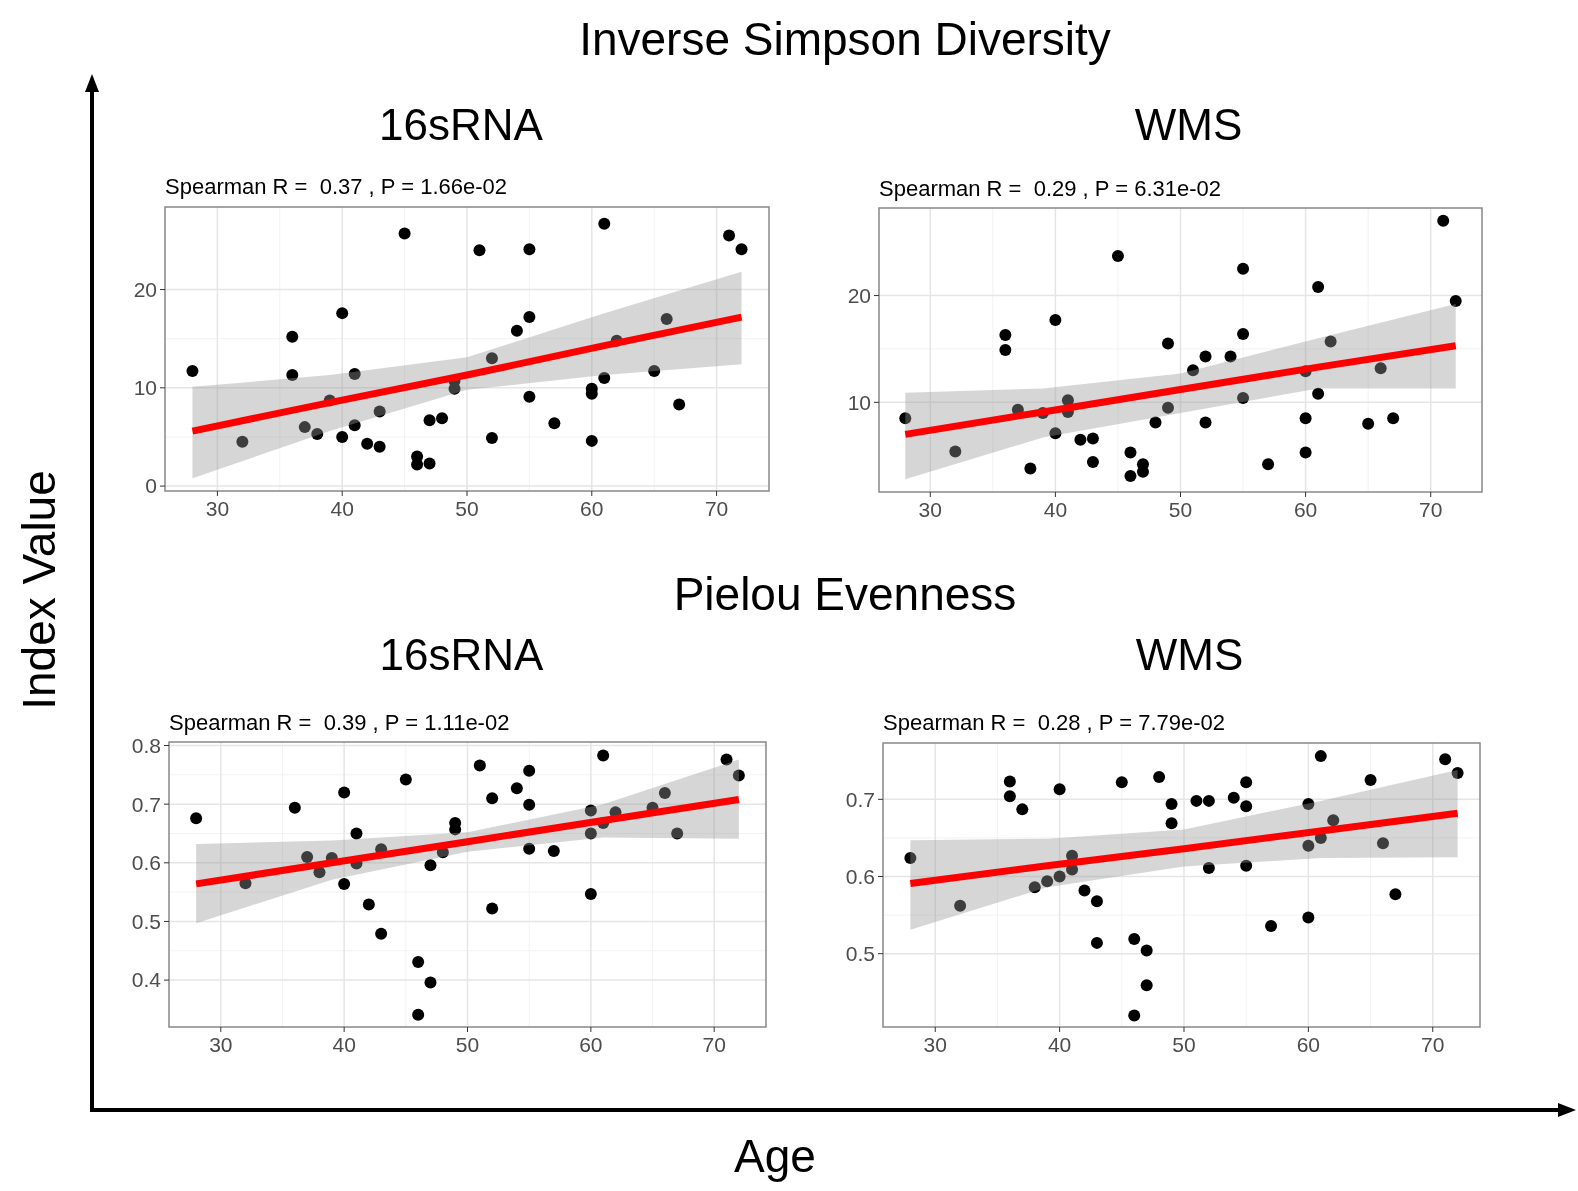  Describe the element at coordinates (775, 1156) in the screenshot. I see `x-axis-title: Age` at that location.